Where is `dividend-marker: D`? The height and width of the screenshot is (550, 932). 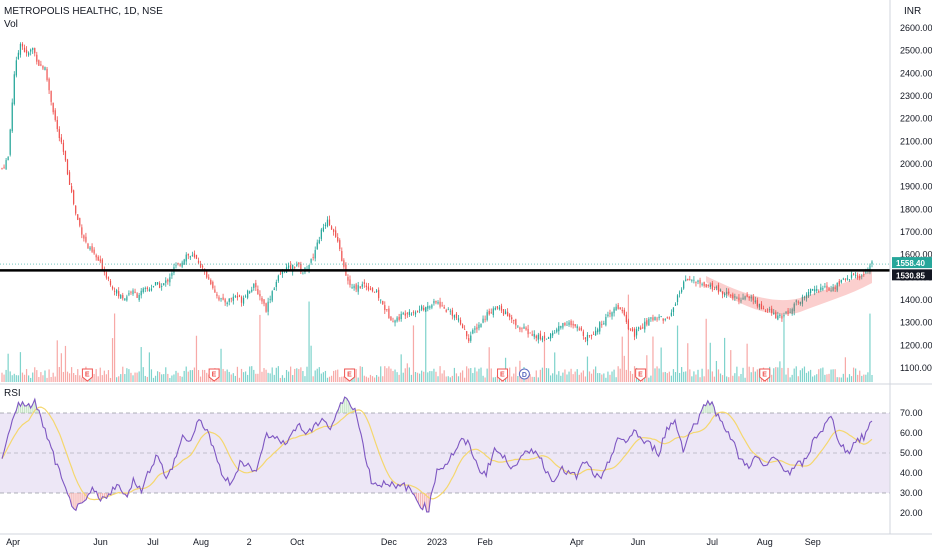
dividend-marker: D is located at coordinates (524, 374).